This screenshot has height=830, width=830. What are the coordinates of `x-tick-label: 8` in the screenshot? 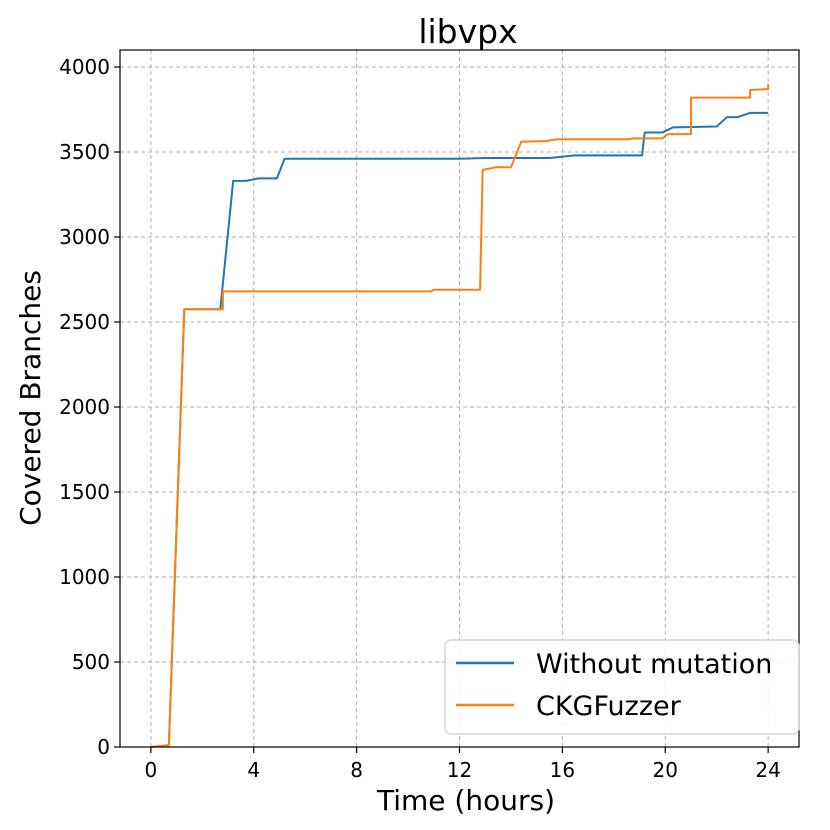 It's located at (356, 770).